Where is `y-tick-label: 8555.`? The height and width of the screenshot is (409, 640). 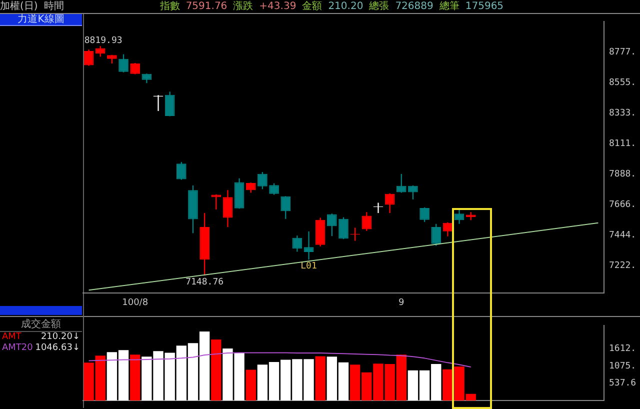 y-tick-label: 8555. is located at coordinates (622, 83).